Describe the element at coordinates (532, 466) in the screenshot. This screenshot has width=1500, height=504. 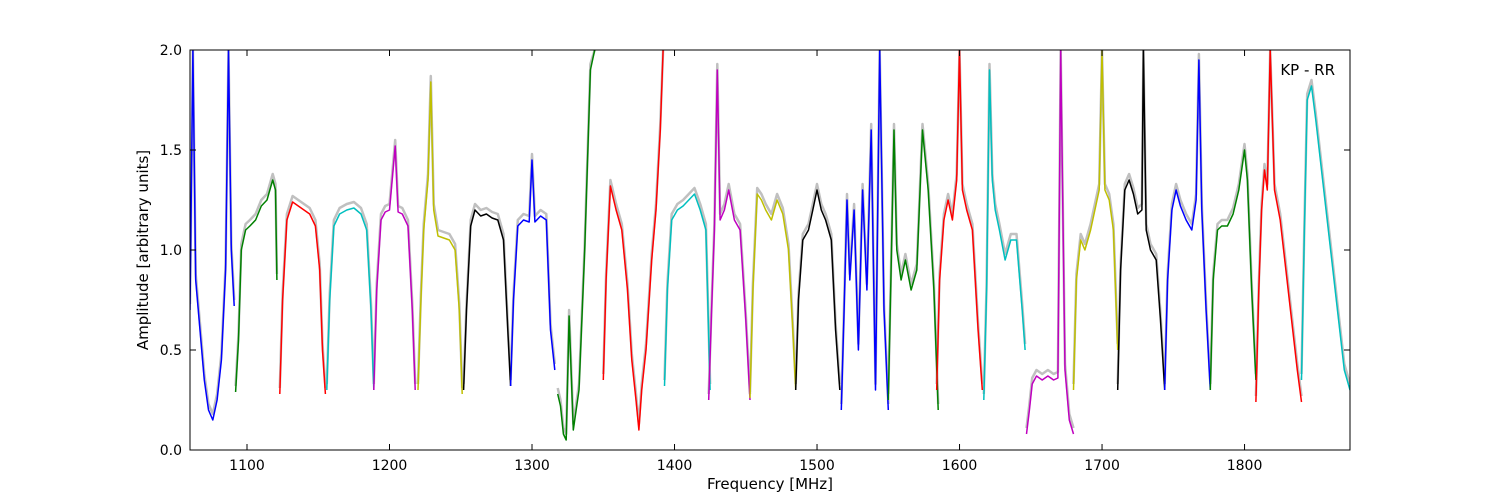
I see `x-tick-label: 1300` at that location.